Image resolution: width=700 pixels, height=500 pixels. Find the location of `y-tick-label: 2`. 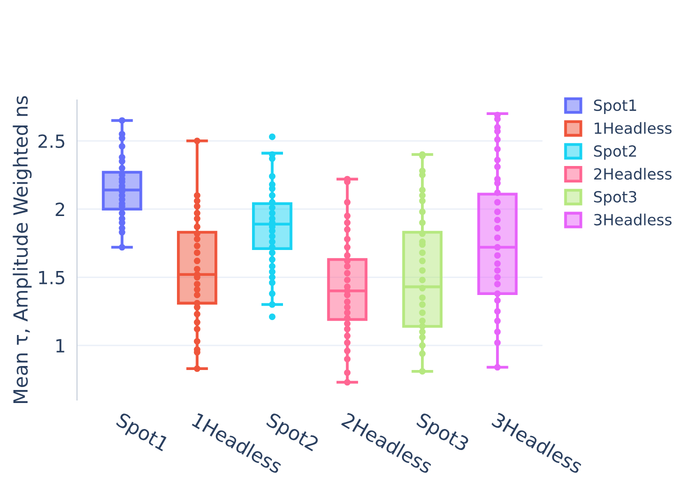

y-tick-label: 2 is located at coordinates (60, 209).